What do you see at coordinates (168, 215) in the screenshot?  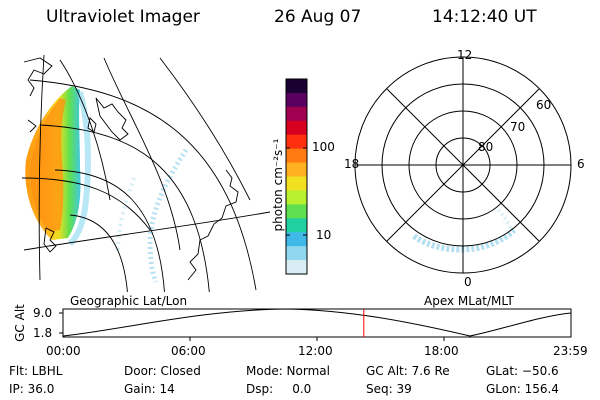 I see `diffuse-arc` at bounding box center [168, 215].